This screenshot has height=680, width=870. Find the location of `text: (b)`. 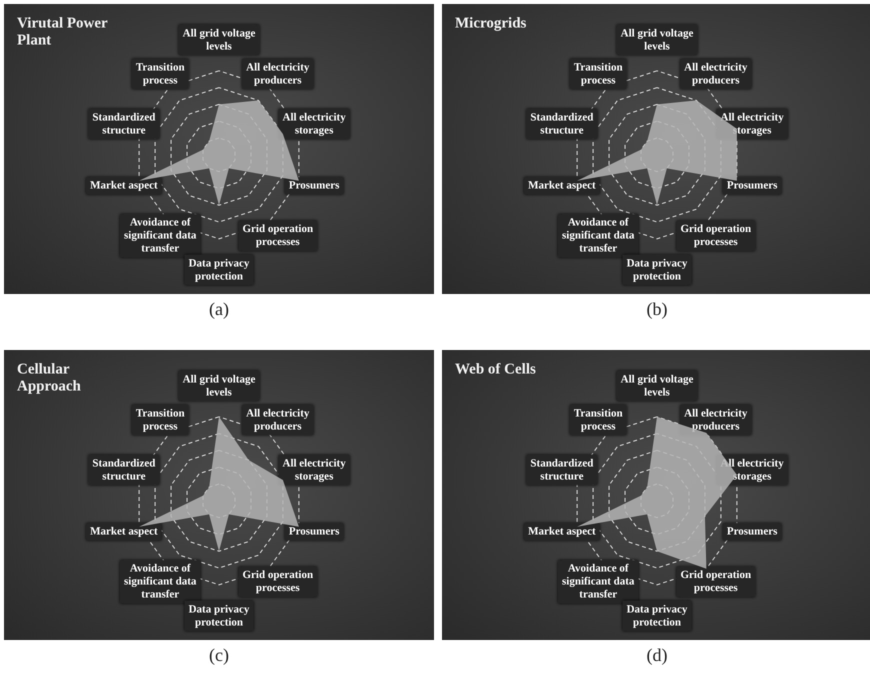

text: (b) is located at coordinates (657, 309).